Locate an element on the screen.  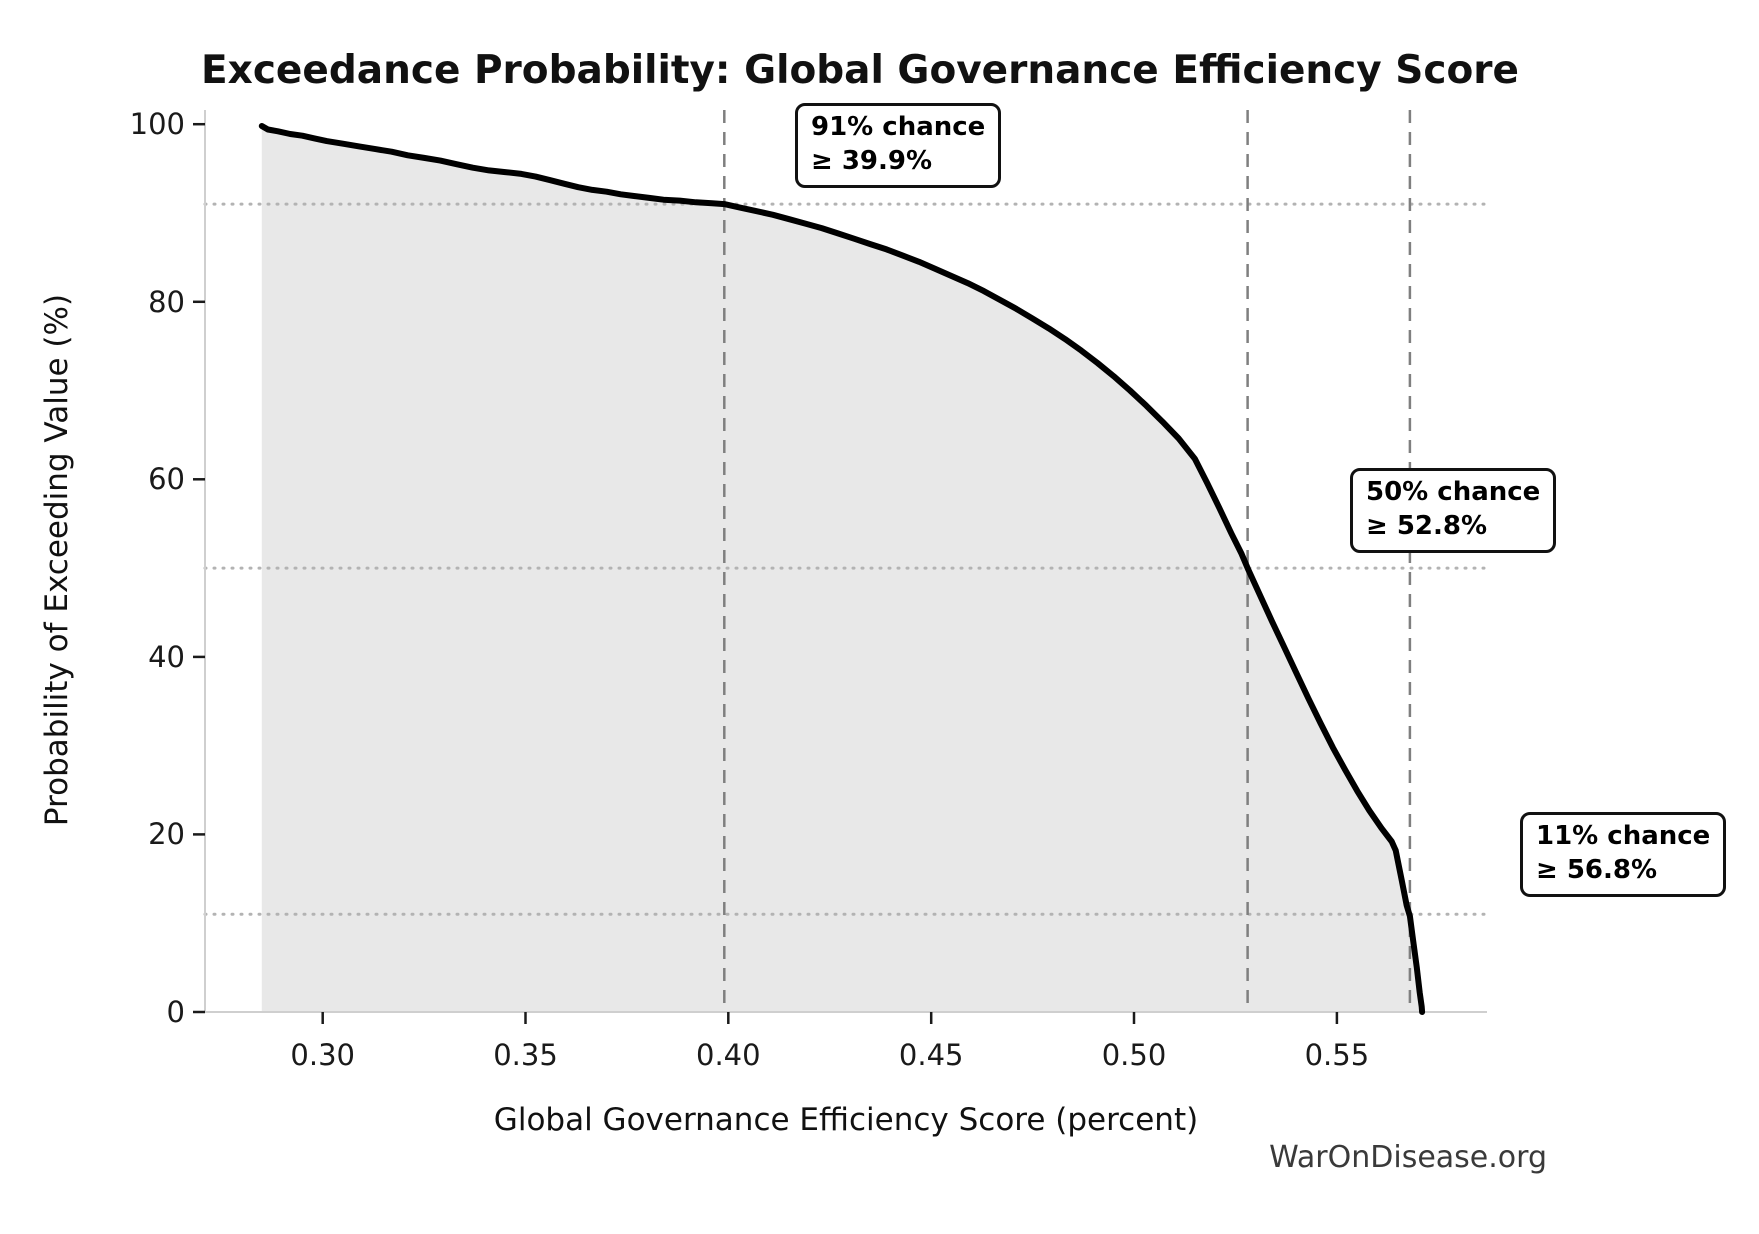
y-tick-label: 0 is located at coordinates (175, 1012).